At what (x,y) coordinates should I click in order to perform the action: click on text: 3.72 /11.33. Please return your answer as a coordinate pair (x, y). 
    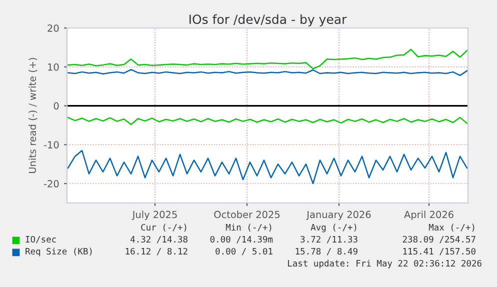
    Looking at the image, I should click on (329, 240).